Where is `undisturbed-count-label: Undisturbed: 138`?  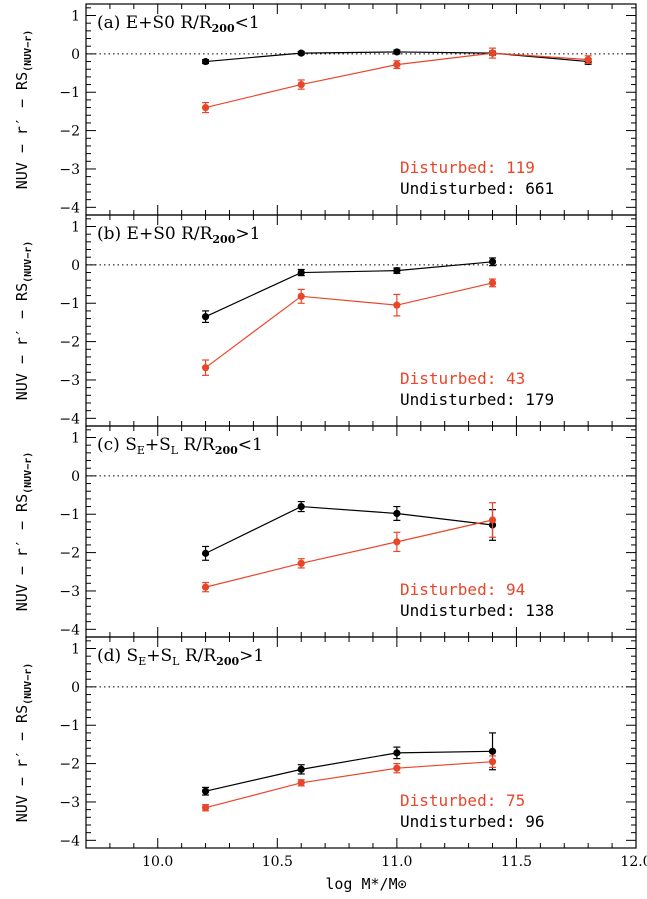 undisturbed-count-label: Undisturbed: 138 is located at coordinates (477, 610).